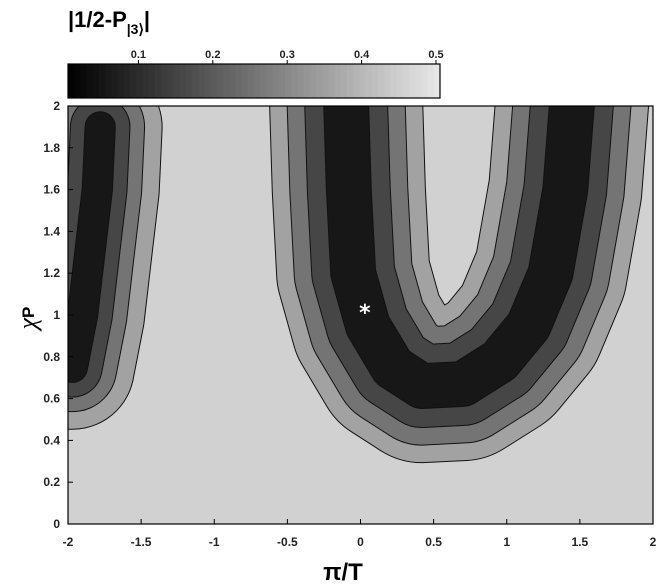 Image resolution: width=665 pixels, height=586 pixels. Describe the element at coordinates (51, 482) in the screenshot. I see `y-tick-label: 0.2` at that location.